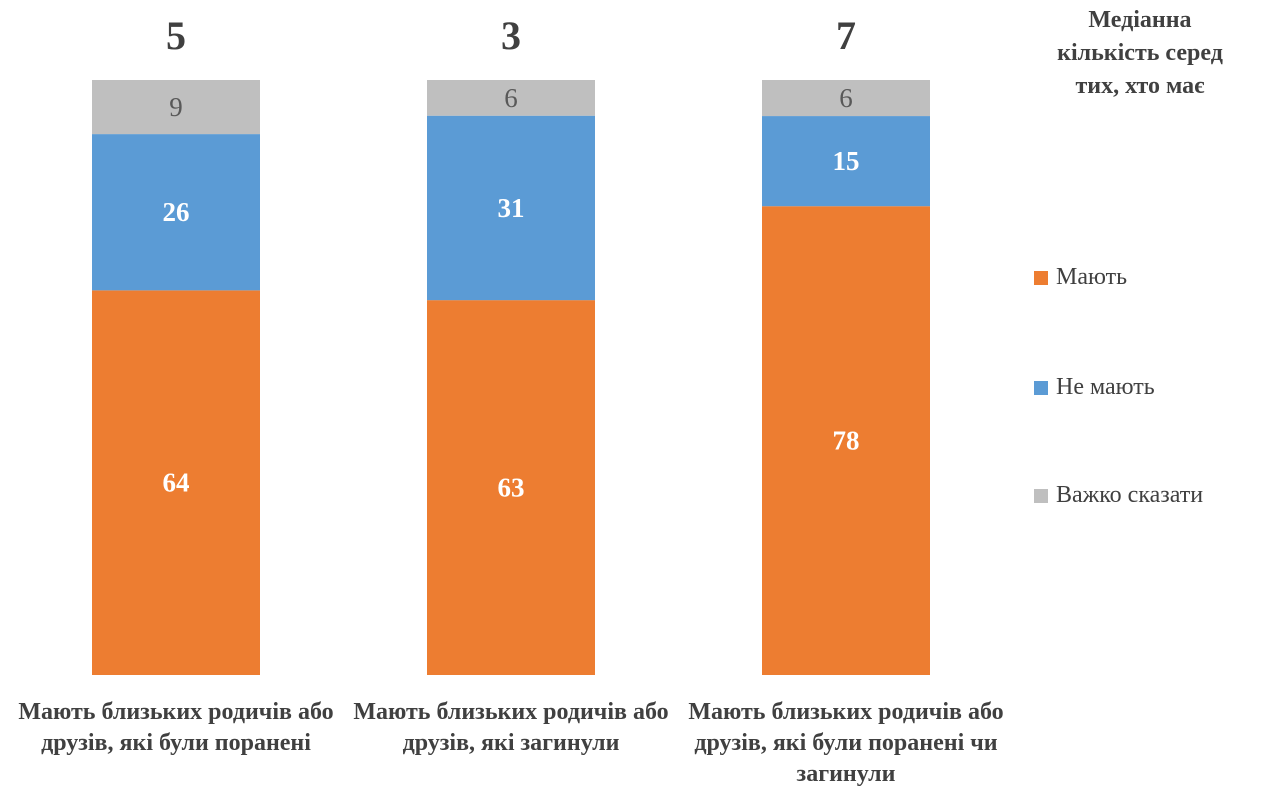 Image resolution: width=1263 pixels, height=804 pixels. I want to click on data-label: 15, so click(846, 161).